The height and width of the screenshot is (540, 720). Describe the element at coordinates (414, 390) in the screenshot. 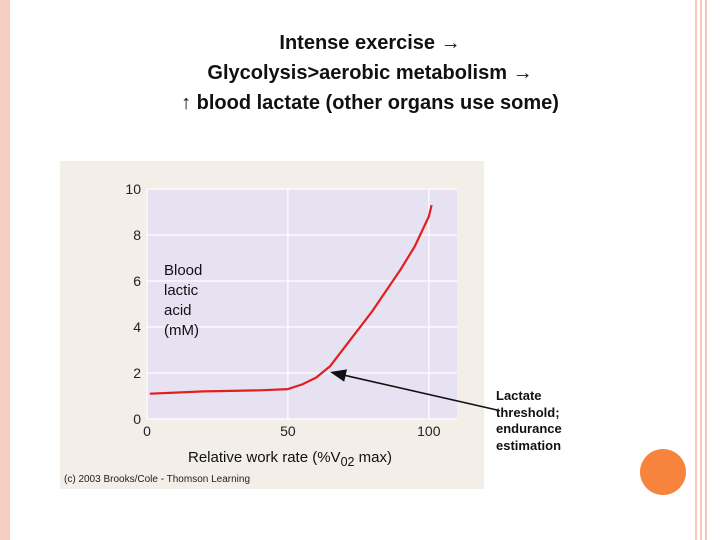

I see `annotation-arrow` at that location.